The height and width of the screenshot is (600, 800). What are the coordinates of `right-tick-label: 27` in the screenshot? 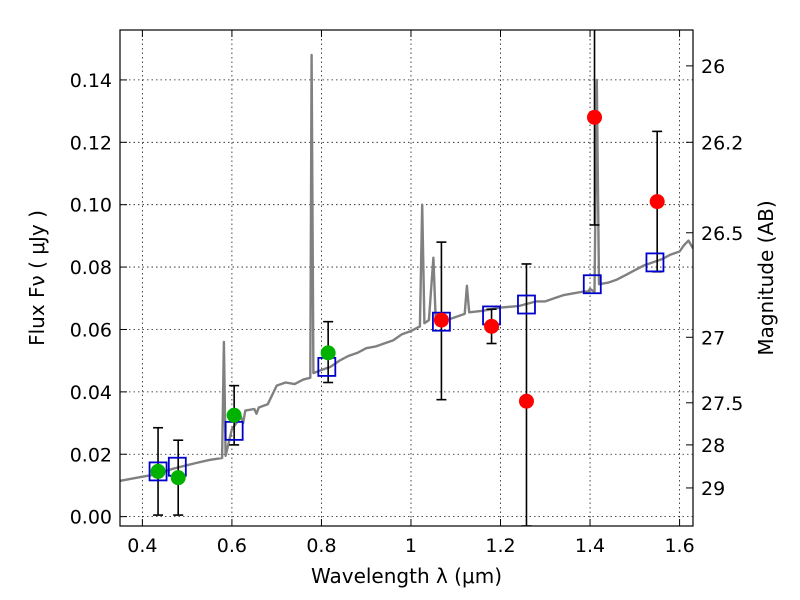 It's located at (713, 338).